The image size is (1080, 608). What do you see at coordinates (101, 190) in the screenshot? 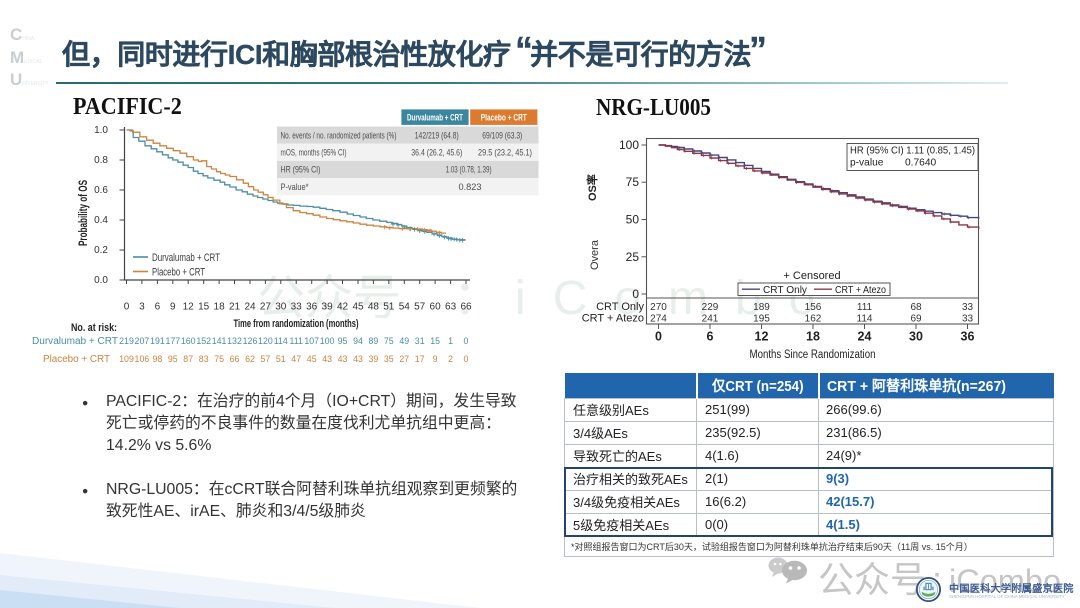
I see `svg-text: 0.6` at bounding box center [101, 190].